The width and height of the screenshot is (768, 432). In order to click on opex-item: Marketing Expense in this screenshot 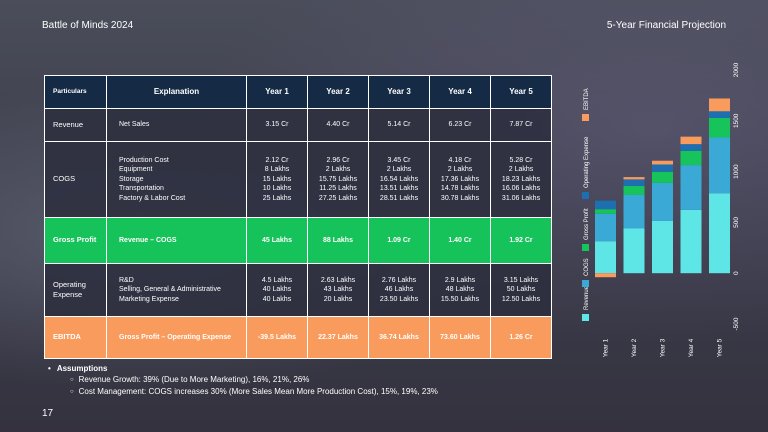, I will do `click(149, 299)`.